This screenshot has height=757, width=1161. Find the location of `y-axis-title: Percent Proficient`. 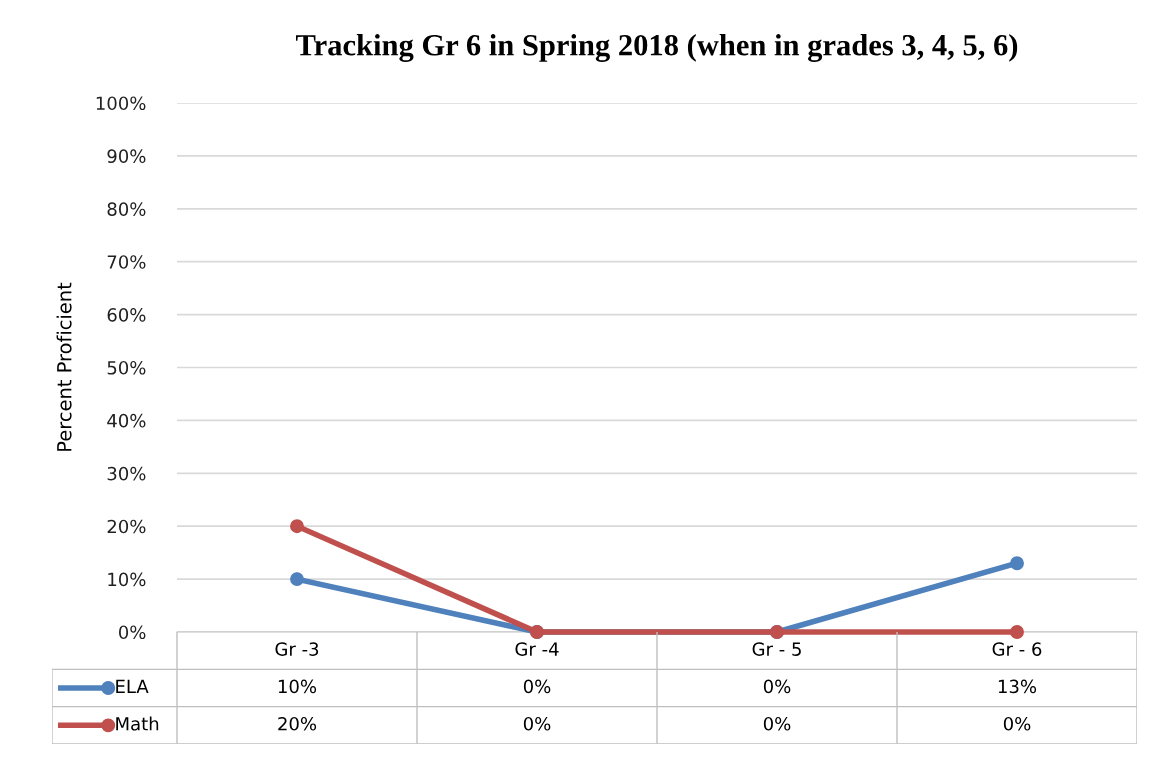

y-axis-title: Percent Proficient is located at coordinates (64, 366).